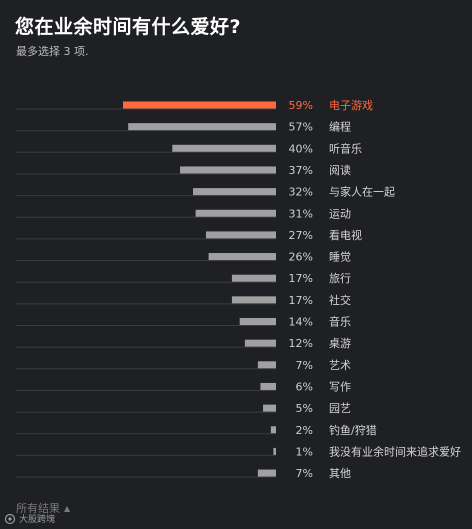  Describe the element at coordinates (340, 343) in the screenshot. I see `category-label: 桌游` at that location.